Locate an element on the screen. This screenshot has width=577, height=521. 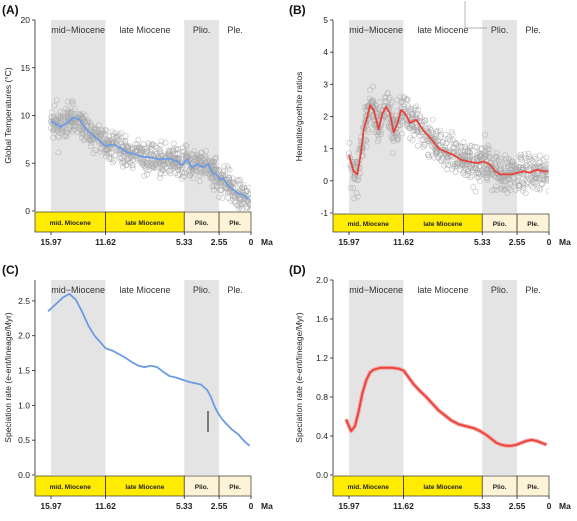
x-tick-label: 2.55 is located at coordinates (517, 242).